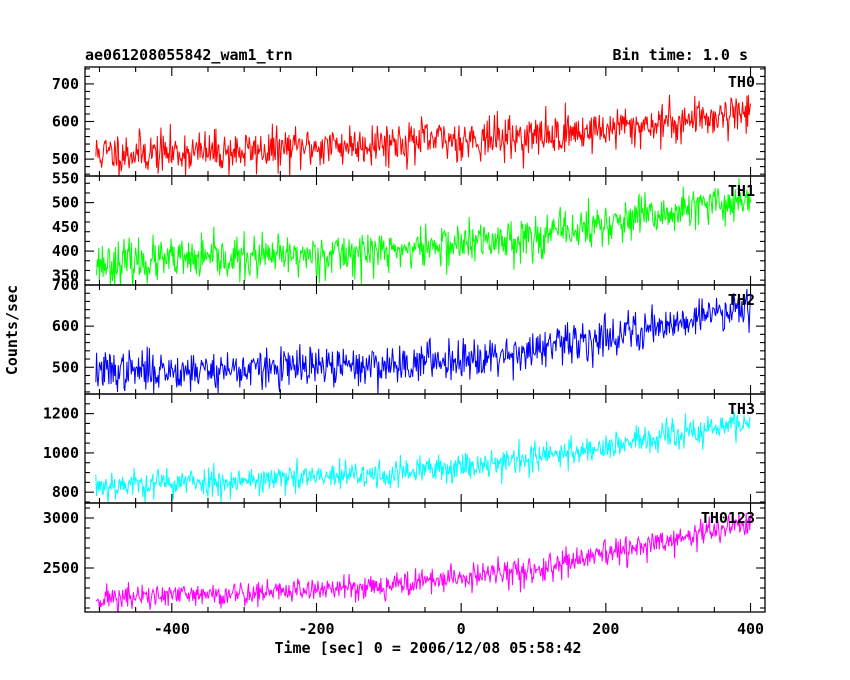 The image size is (850, 680). What do you see at coordinates (189, 55) in the screenshot?
I see `observation-id: ae061208055842_wam1_trn` at bounding box center [189, 55].